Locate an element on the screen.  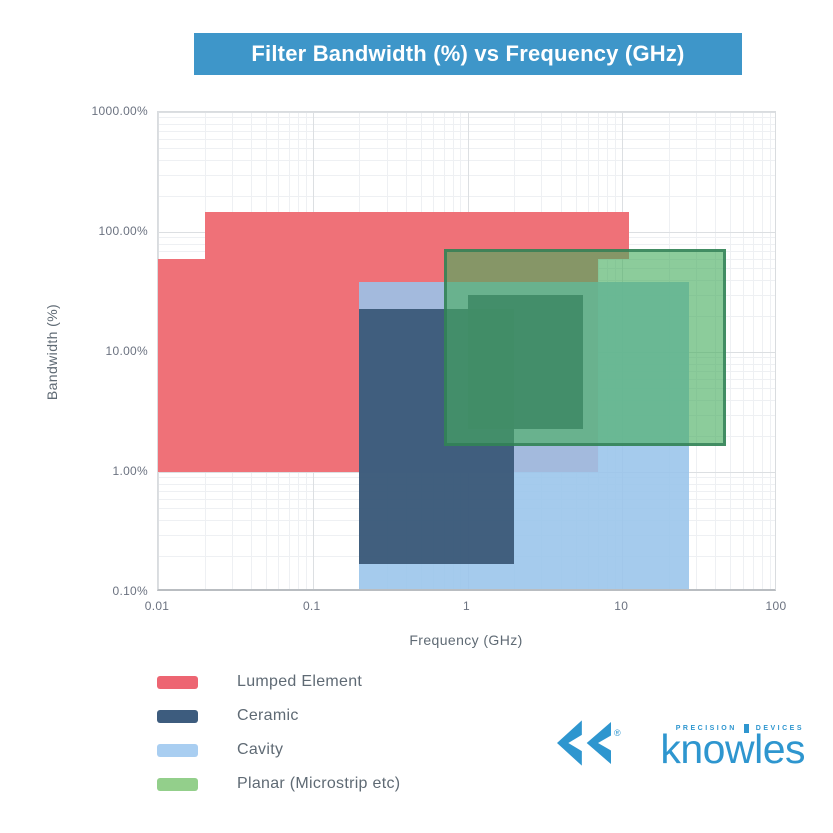
x-tick-label: 0.01 is located at coordinates (157, 606).